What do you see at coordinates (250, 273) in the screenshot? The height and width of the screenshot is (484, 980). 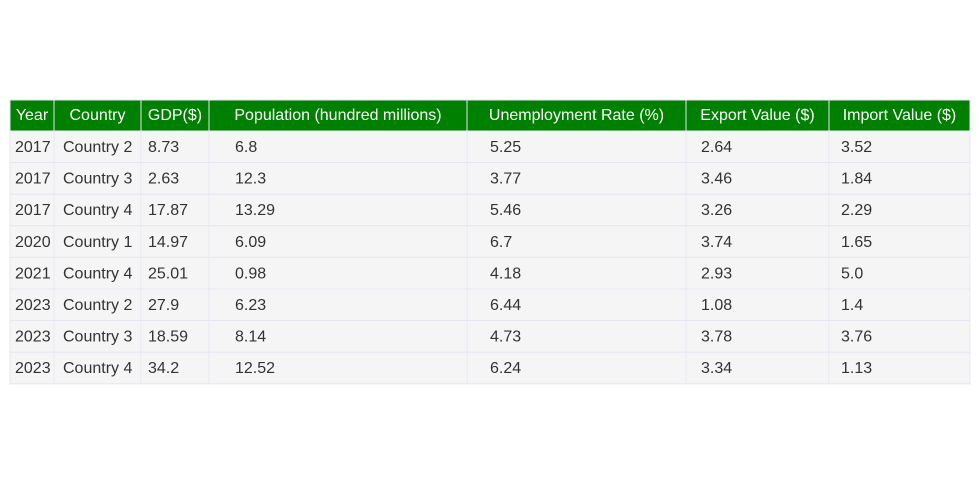 I see `cell-value: 0.98` at bounding box center [250, 273].